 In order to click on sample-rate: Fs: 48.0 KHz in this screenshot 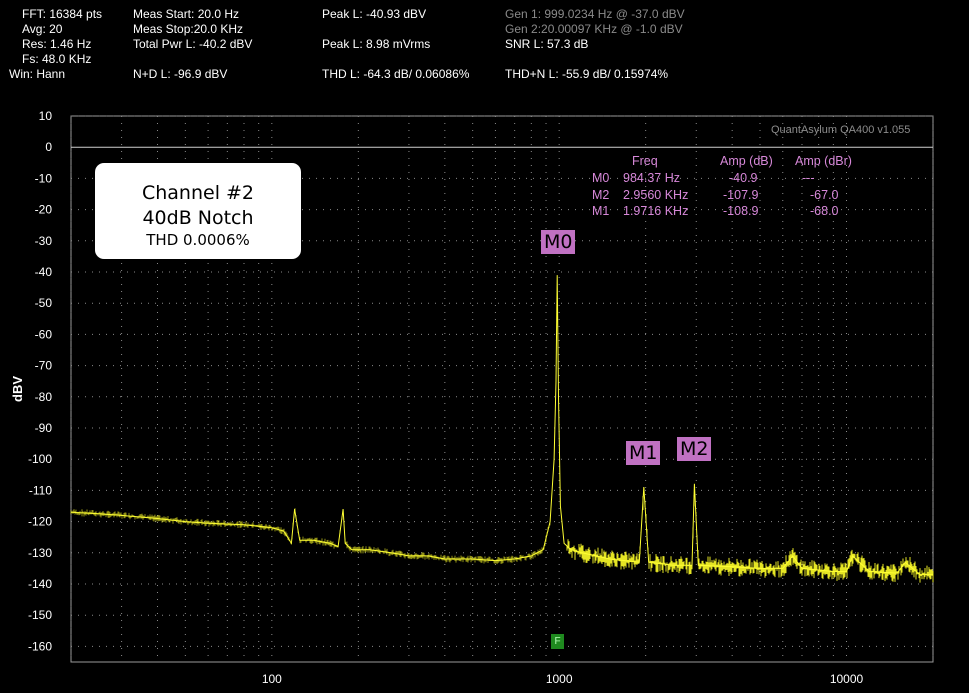, I will do `click(57, 59)`.